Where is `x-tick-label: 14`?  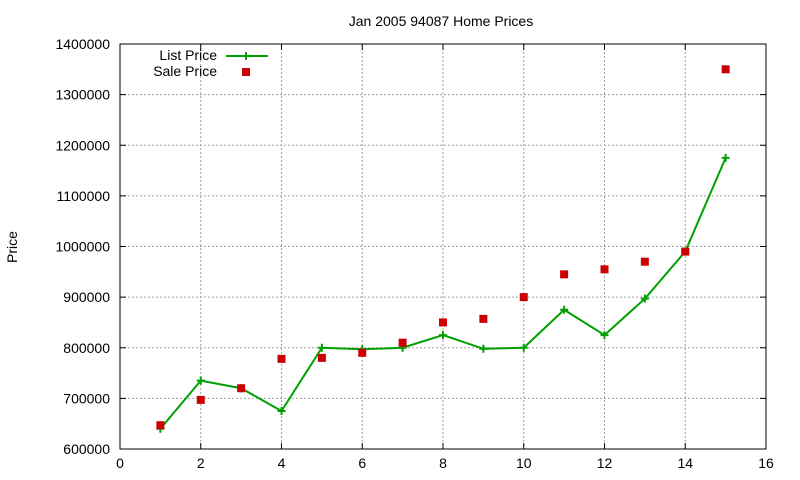 x-tick-label: 14 is located at coordinates (685, 463).